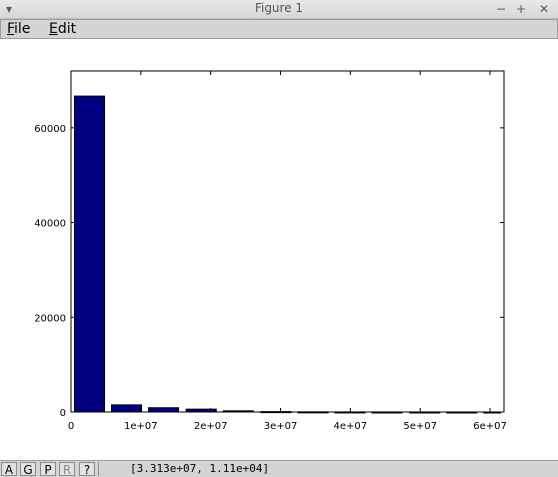 The image size is (558, 477). Describe the element at coordinates (67, 469) in the screenshot. I see `replot-button: R` at that location.